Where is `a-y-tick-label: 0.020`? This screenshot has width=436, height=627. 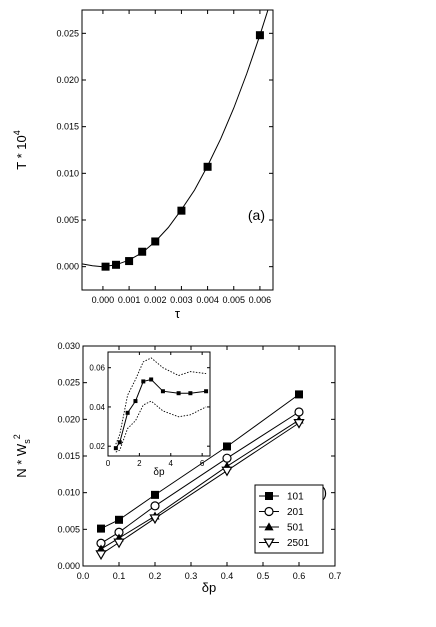 a-y-tick-label: 0.020 is located at coordinates (67, 80).